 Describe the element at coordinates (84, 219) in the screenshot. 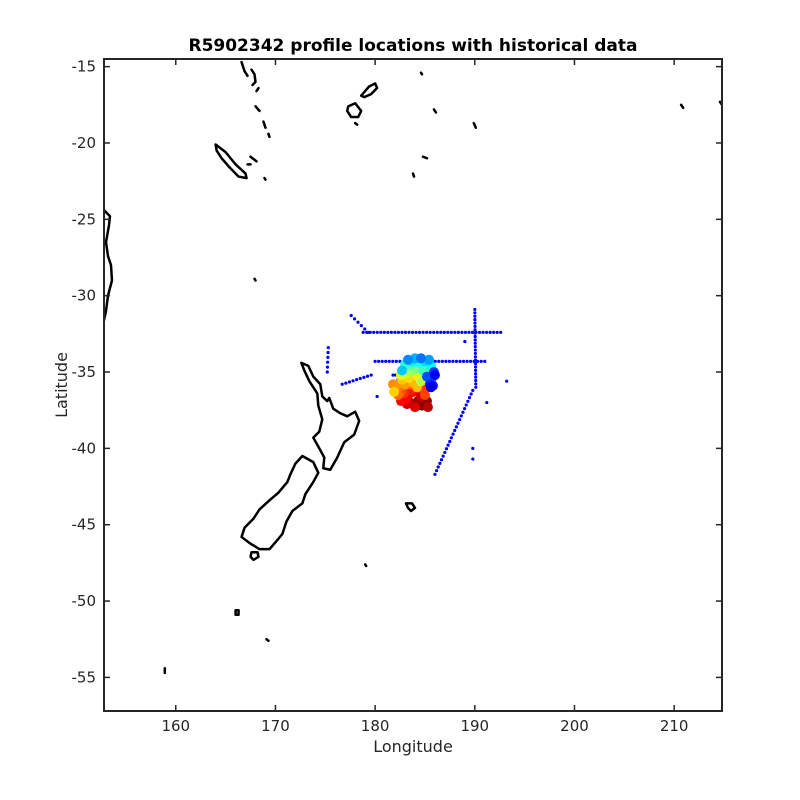

I see `y-tick-label: -25` at that location.